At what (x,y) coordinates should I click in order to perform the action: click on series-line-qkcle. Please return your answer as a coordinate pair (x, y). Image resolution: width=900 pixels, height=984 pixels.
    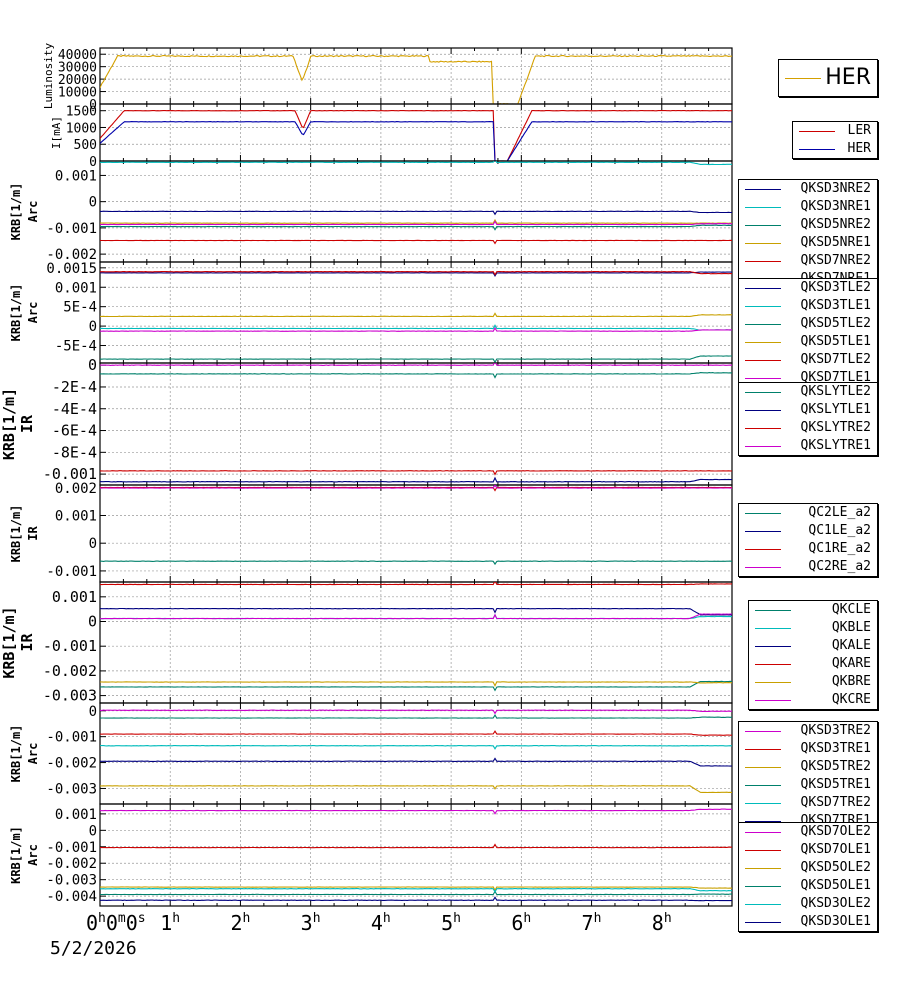
    Looking at the image, I should click on (416, 686).